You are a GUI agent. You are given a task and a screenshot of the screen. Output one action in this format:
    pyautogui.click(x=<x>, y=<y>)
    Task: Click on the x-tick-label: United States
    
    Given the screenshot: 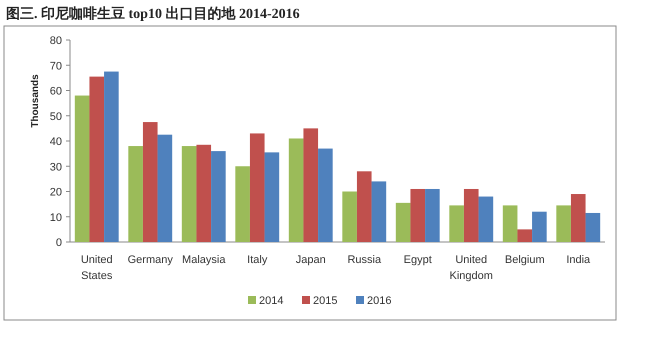 What is the action you would take?
    pyautogui.click(x=96, y=268)
    